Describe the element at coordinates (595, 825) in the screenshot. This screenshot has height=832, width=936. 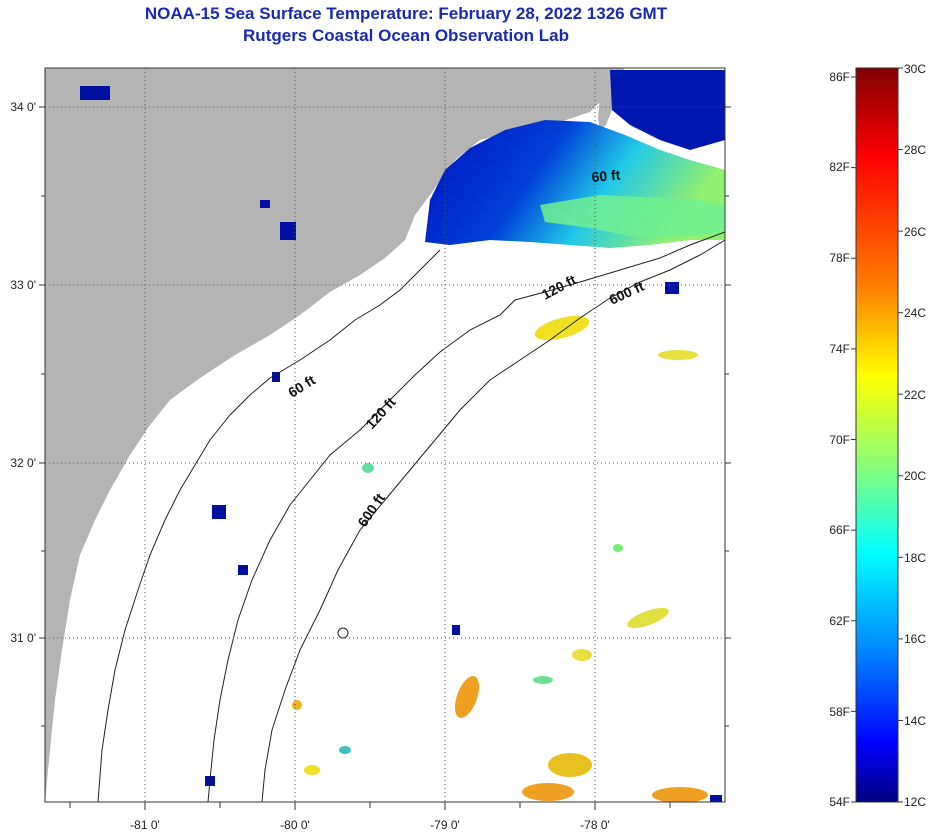
I see `lon-tick-label: -78 0'` at that location.